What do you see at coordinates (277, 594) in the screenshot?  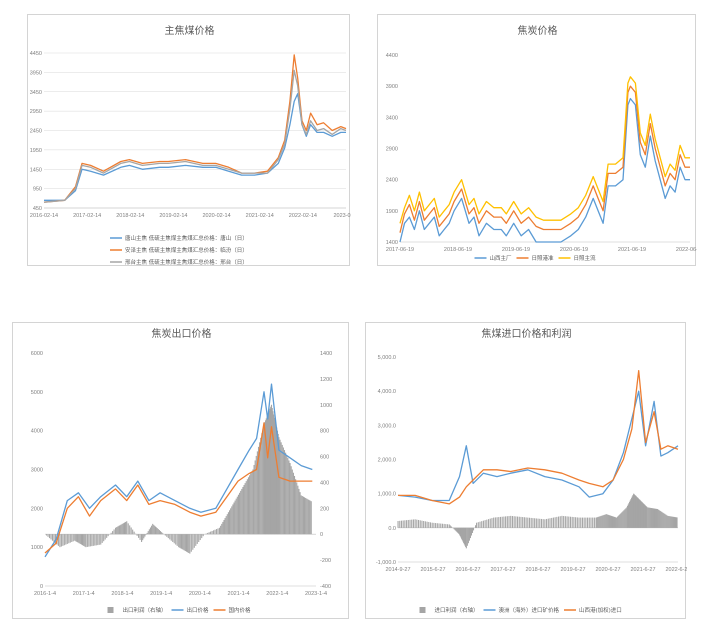 I see `x-tick-label: 2022-1-4` at bounding box center [277, 594].